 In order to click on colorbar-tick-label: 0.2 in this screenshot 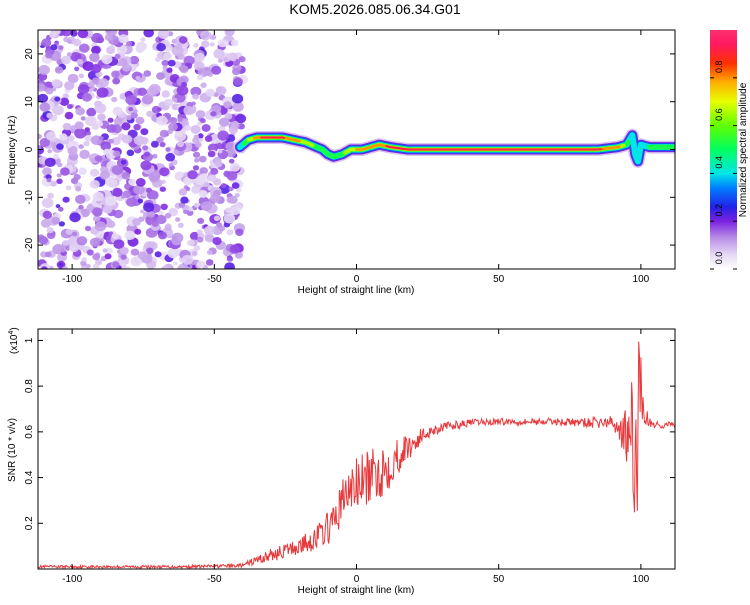, I will do `click(719, 210)`.